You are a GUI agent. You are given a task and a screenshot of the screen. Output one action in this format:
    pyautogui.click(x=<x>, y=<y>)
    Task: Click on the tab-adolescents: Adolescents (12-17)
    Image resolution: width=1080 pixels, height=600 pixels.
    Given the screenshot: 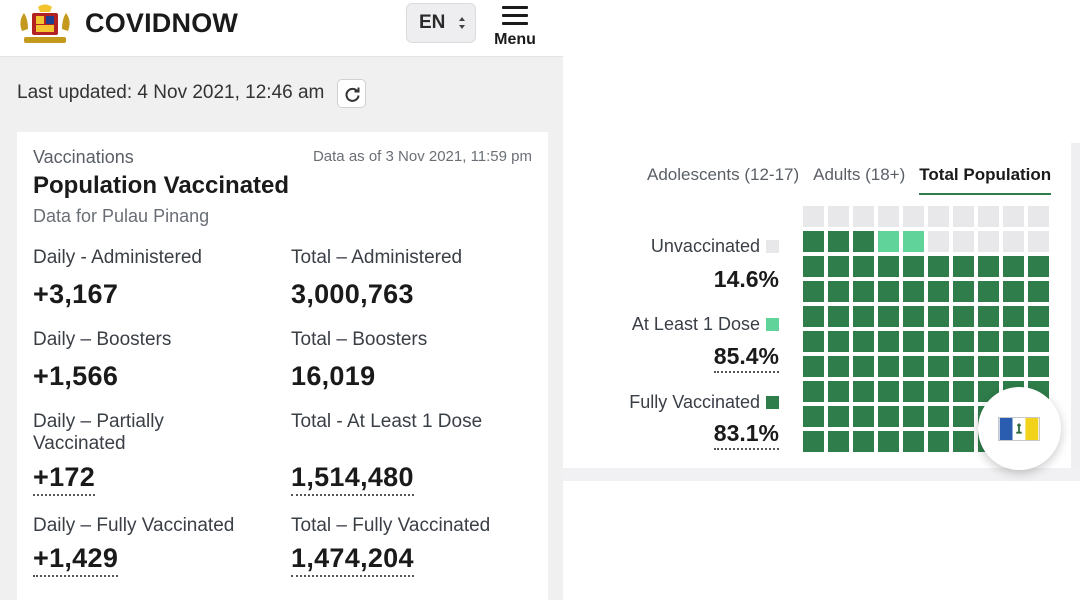 What is the action you would take?
    pyautogui.click(x=723, y=174)
    